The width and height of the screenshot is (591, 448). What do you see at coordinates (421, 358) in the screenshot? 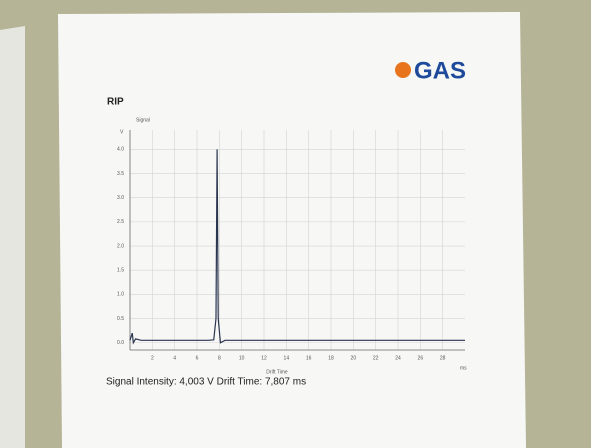
I see `x-tick-label: 26` at bounding box center [421, 358].